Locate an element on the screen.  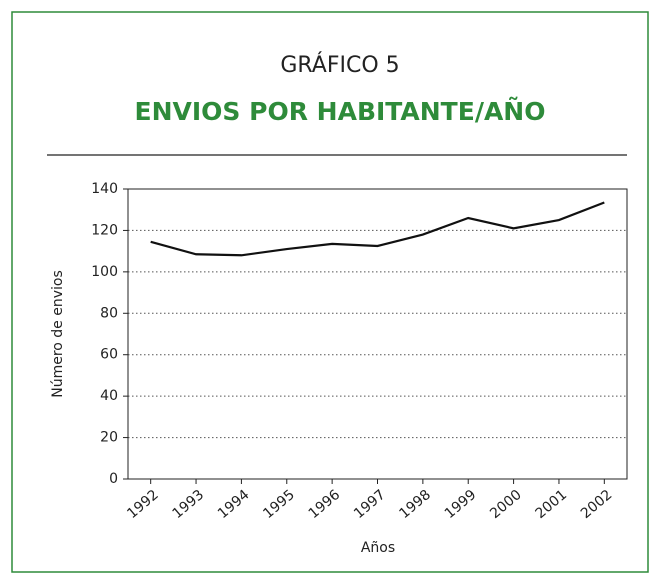
y-tick-label: 40 is located at coordinates (109, 396).